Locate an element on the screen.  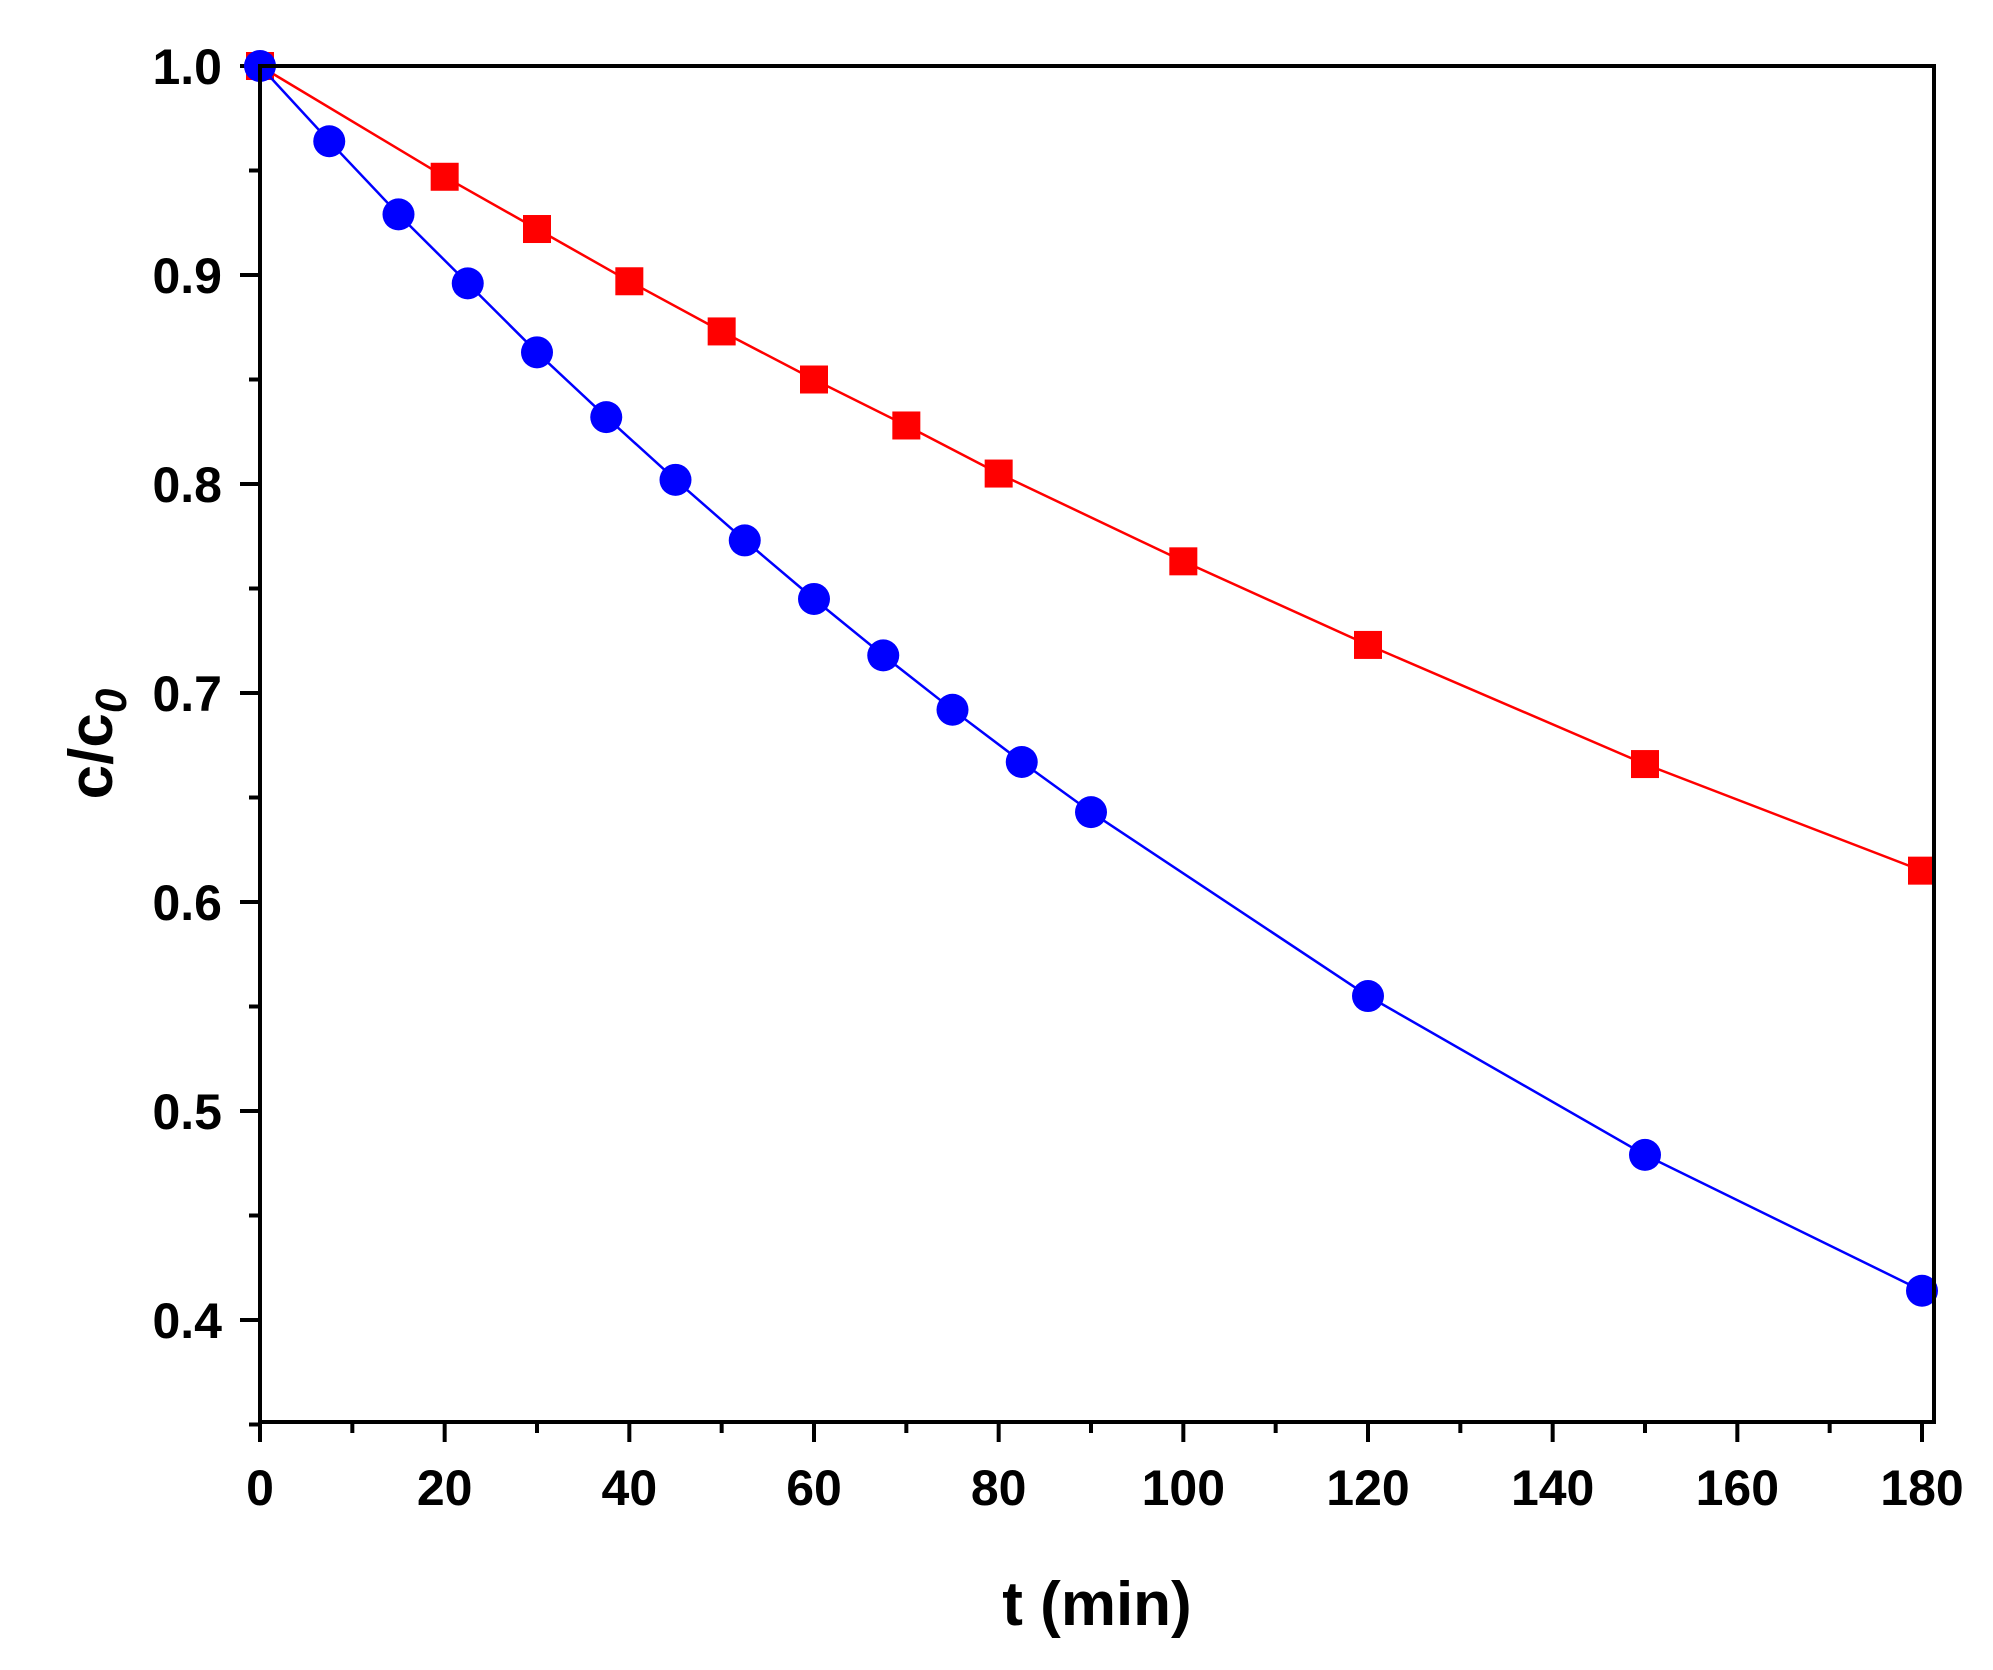
x-tick-label: 20 is located at coordinates (445, 1488).